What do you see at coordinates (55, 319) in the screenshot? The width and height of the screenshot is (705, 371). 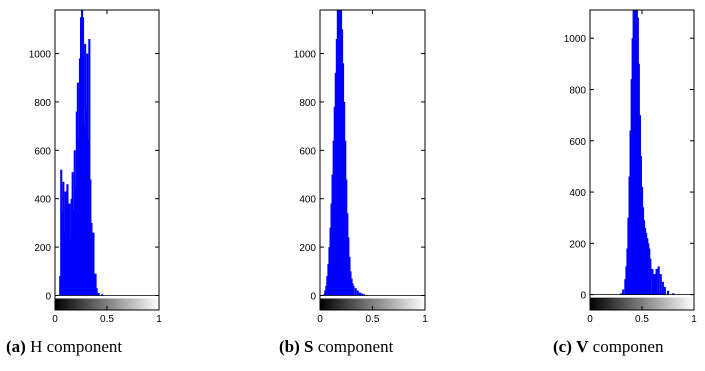 I see `h-xtick-label: 0` at bounding box center [55, 319].